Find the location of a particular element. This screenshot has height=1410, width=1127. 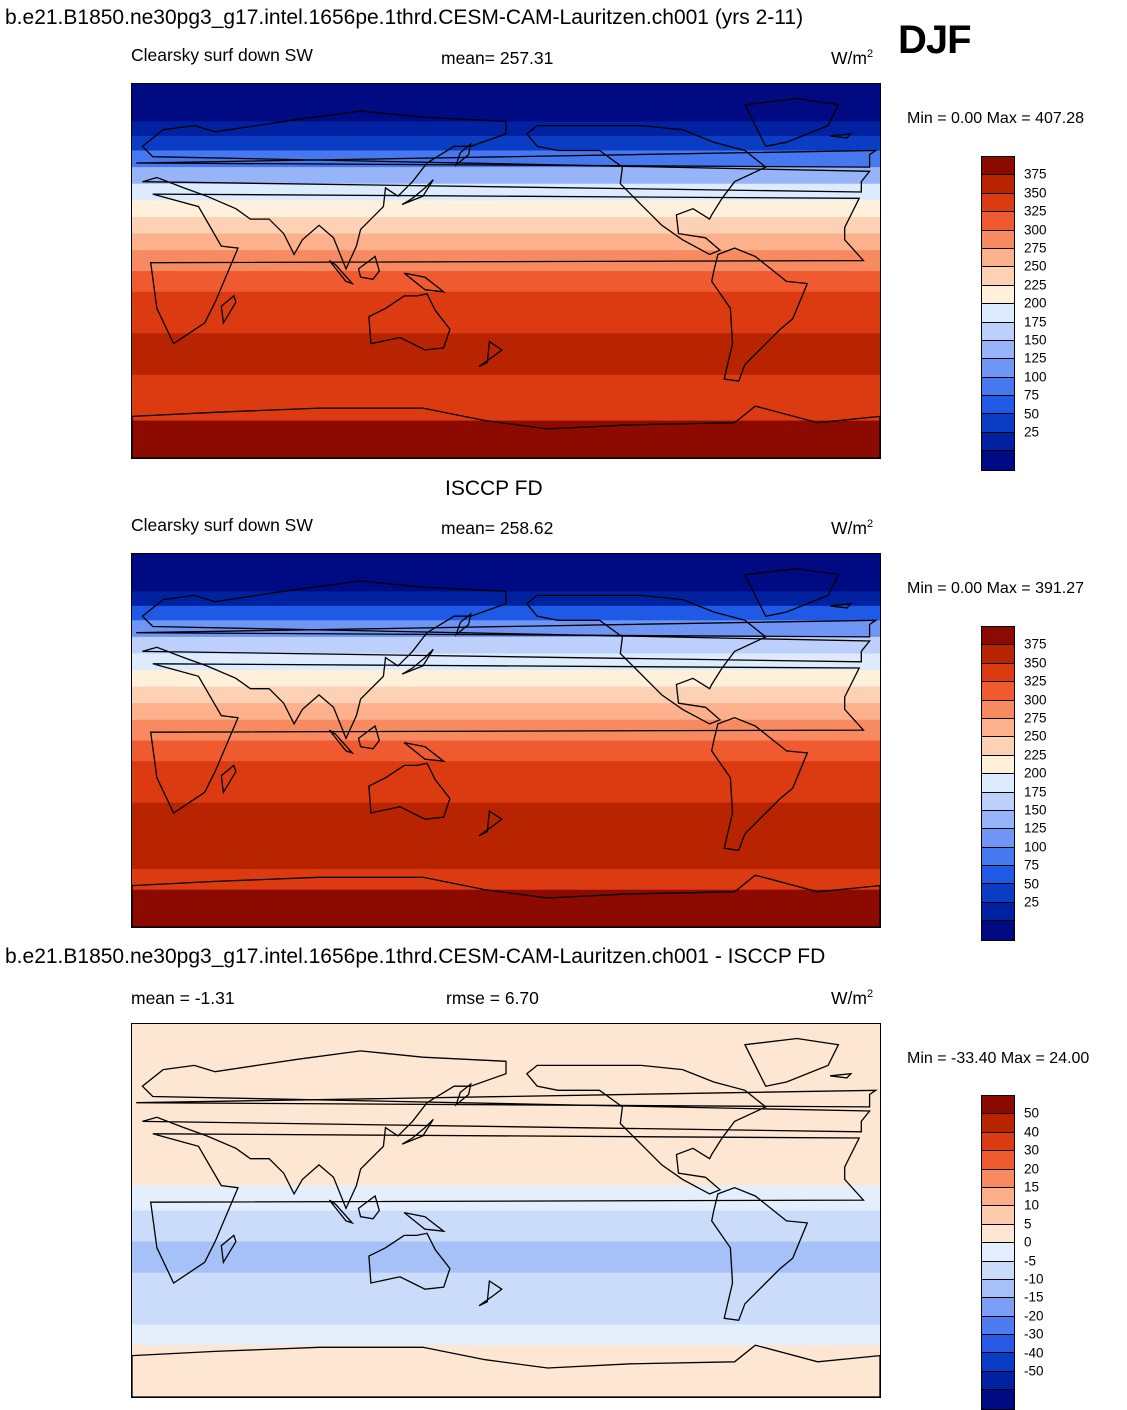

colorbar-tick-label: 300 is located at coordinates (1035, 700).